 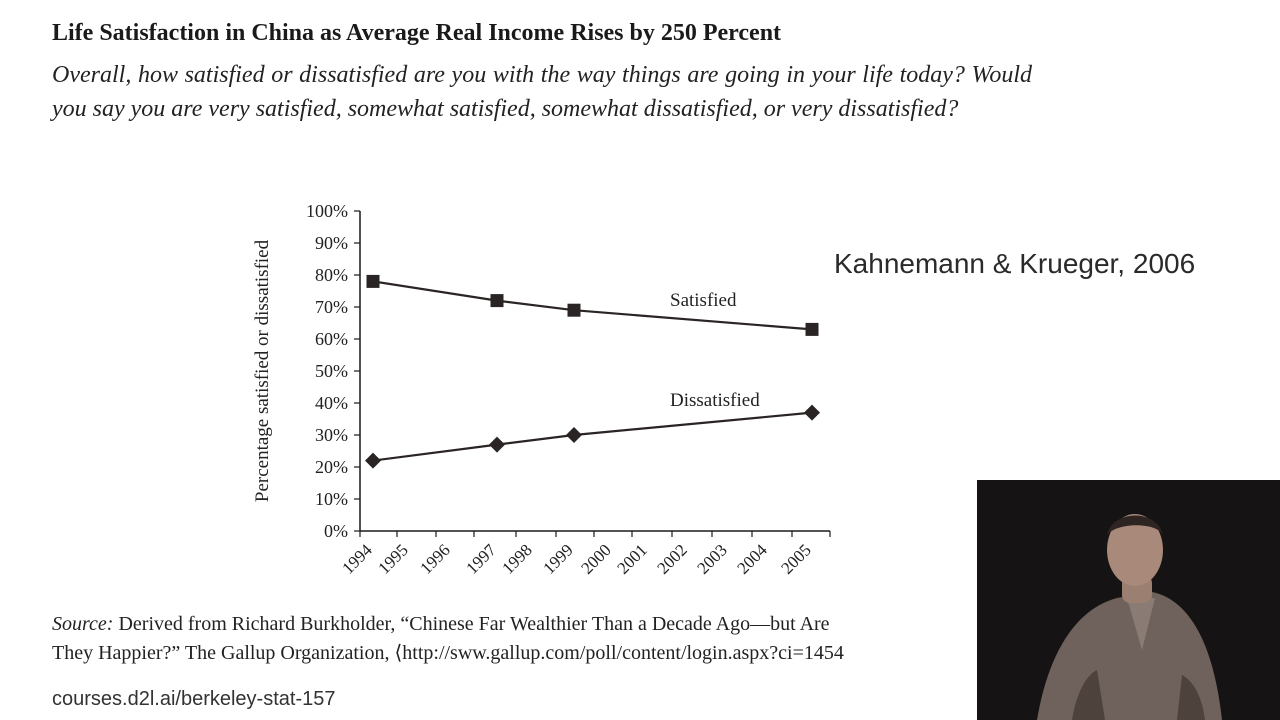 I want to click on x-tick-label: 1997, so click(x=481, y=559).